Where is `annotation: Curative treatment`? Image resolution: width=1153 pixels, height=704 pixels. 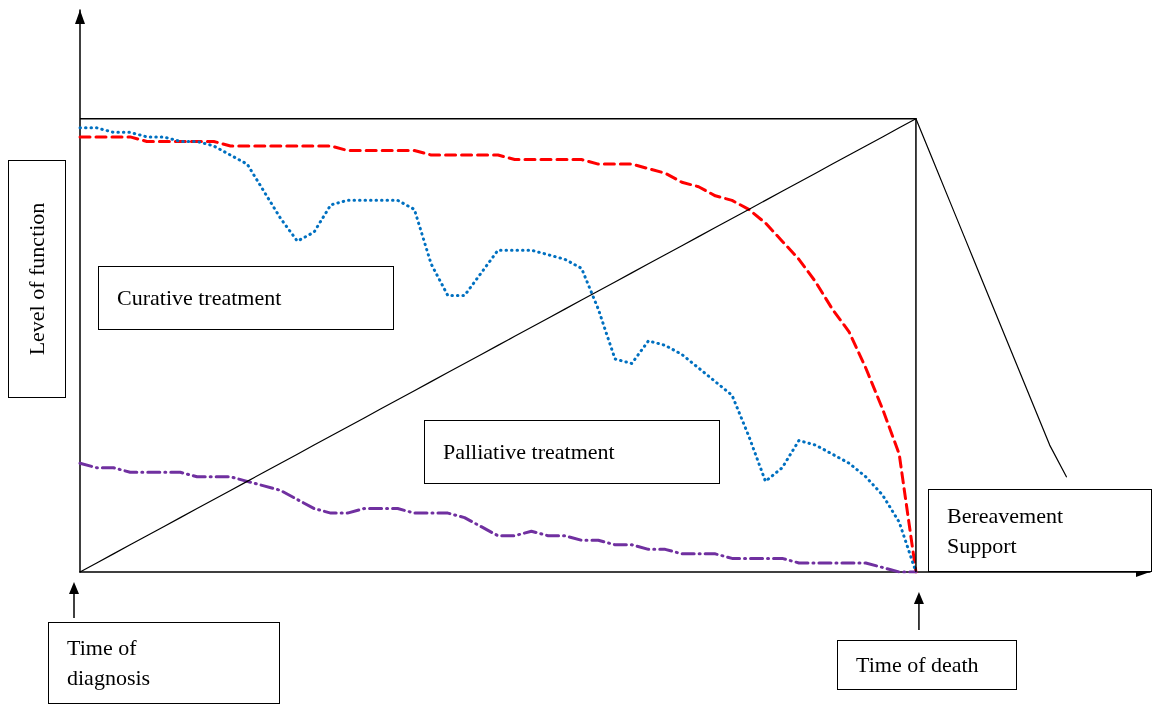 annotation: Curative treatment is located at coordinates (199, 298).